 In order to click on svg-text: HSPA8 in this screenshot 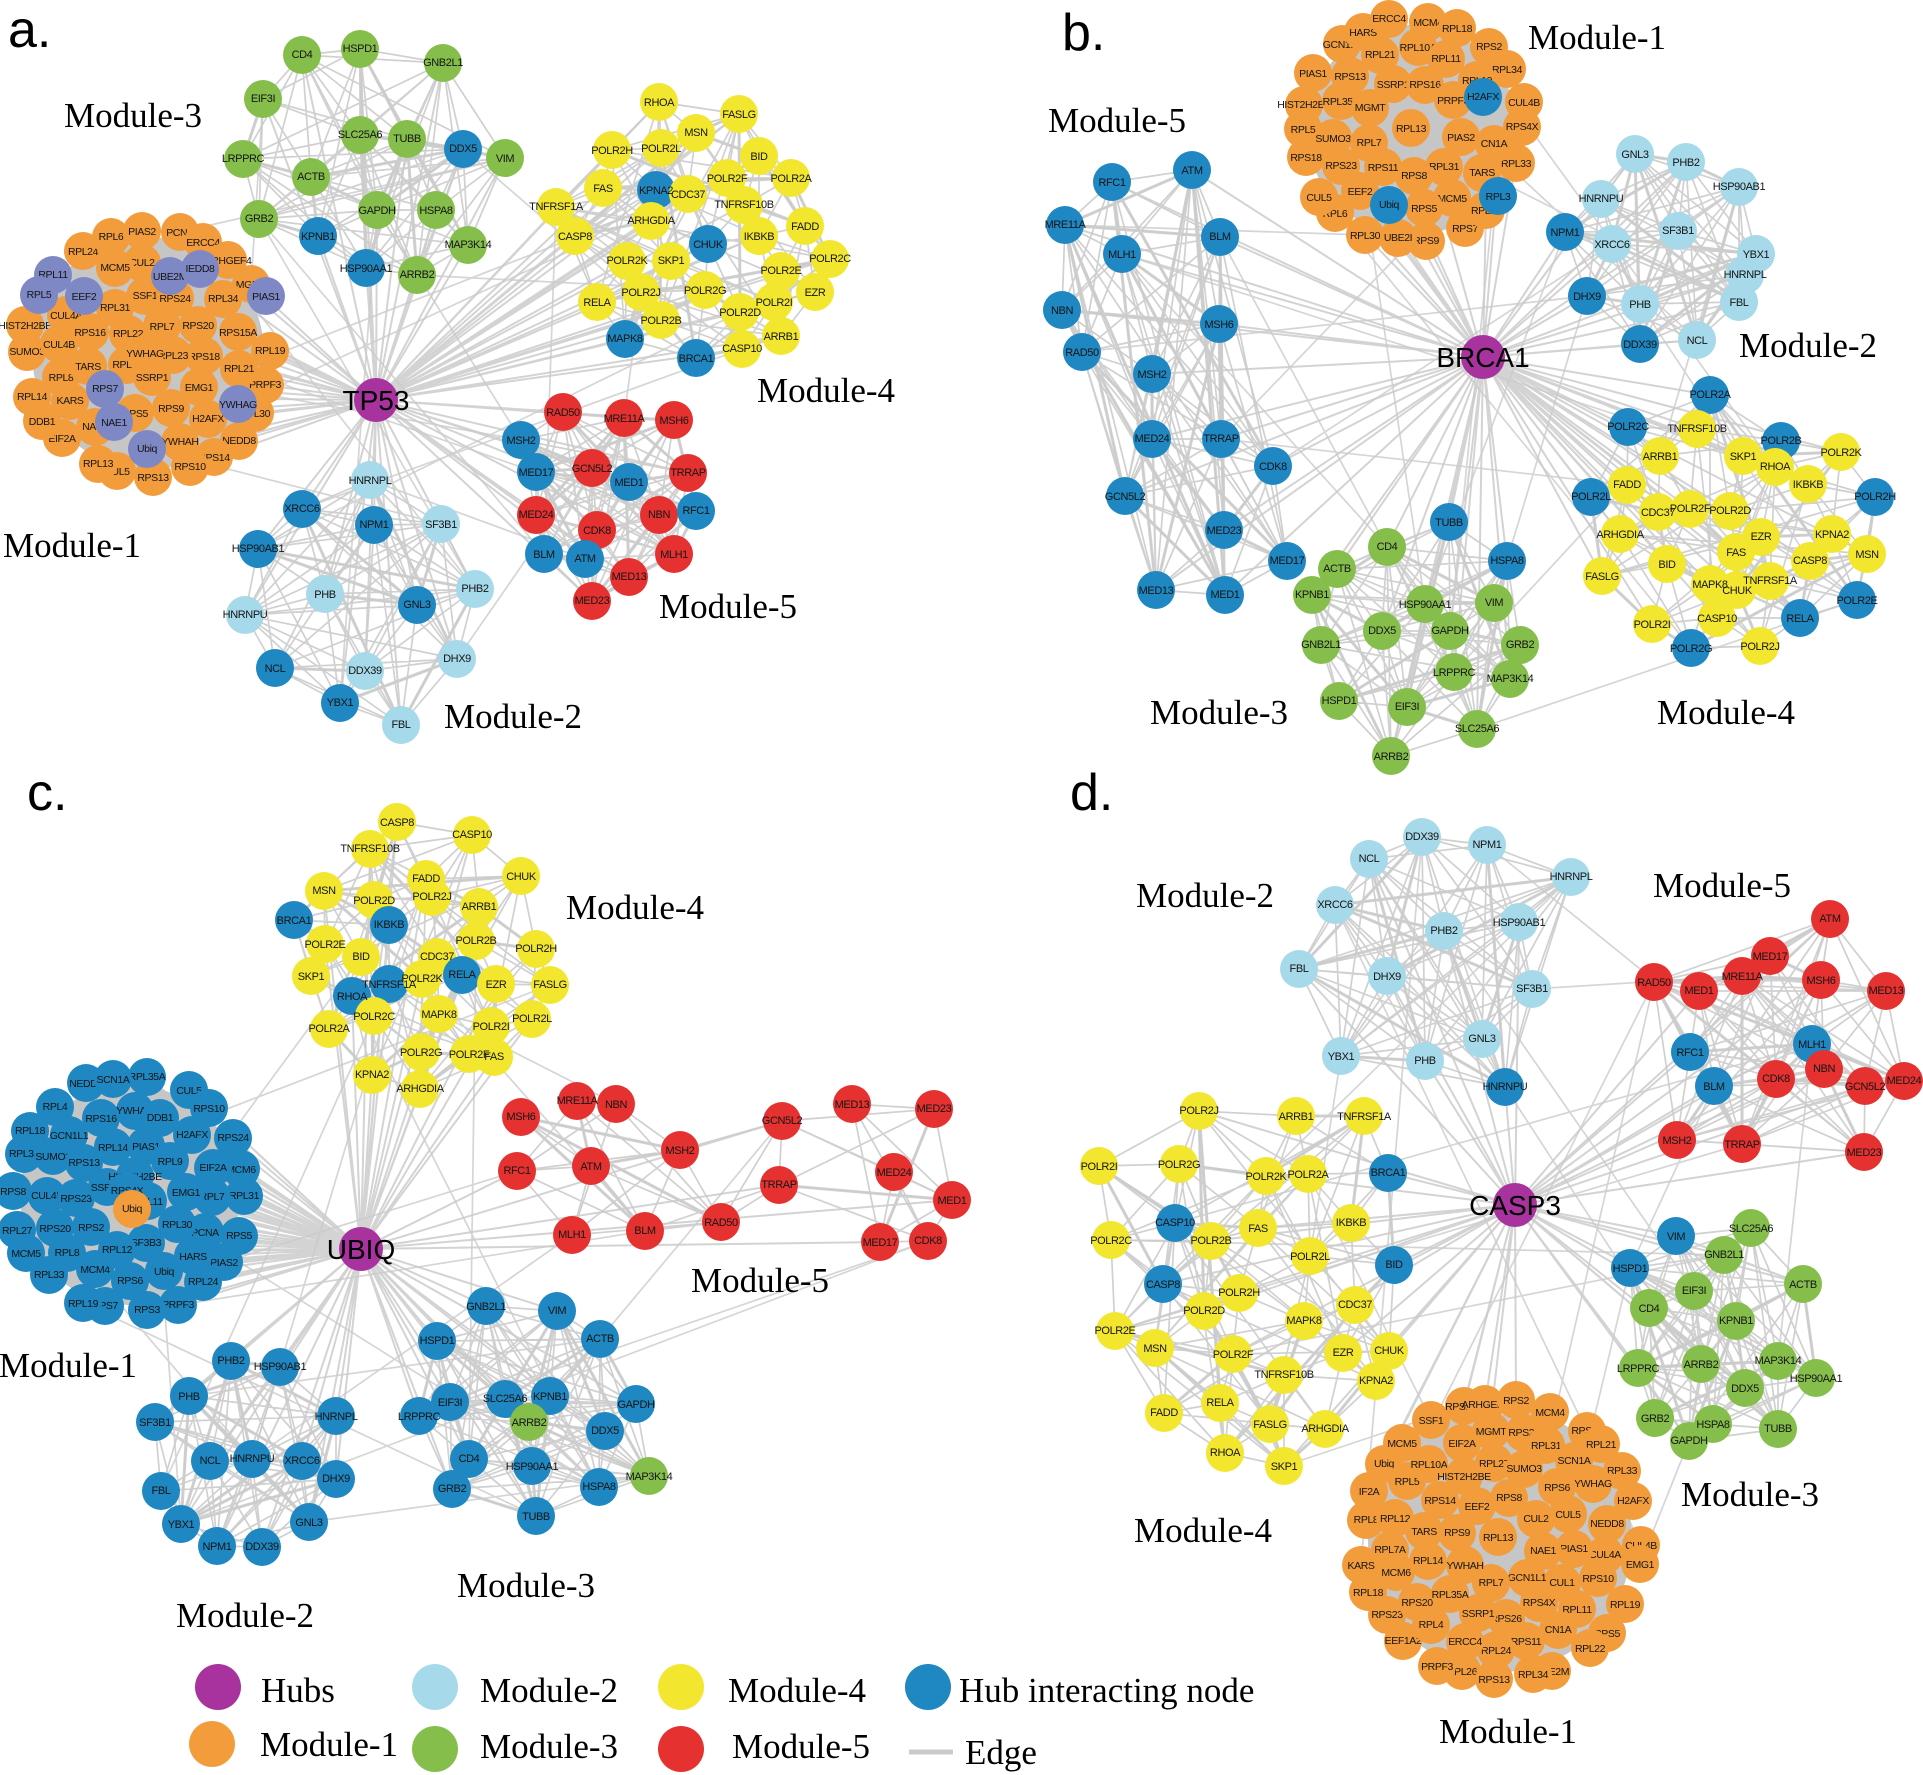, I will do `click(436, 211)`.